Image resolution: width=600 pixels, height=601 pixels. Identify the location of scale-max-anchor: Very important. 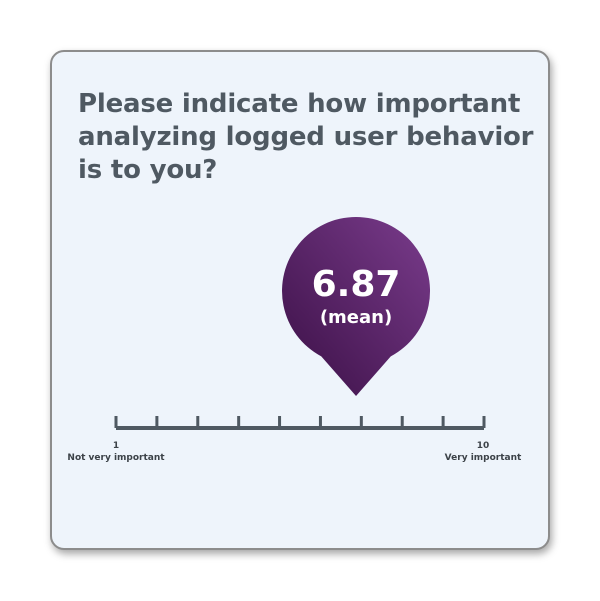
(483, 458).